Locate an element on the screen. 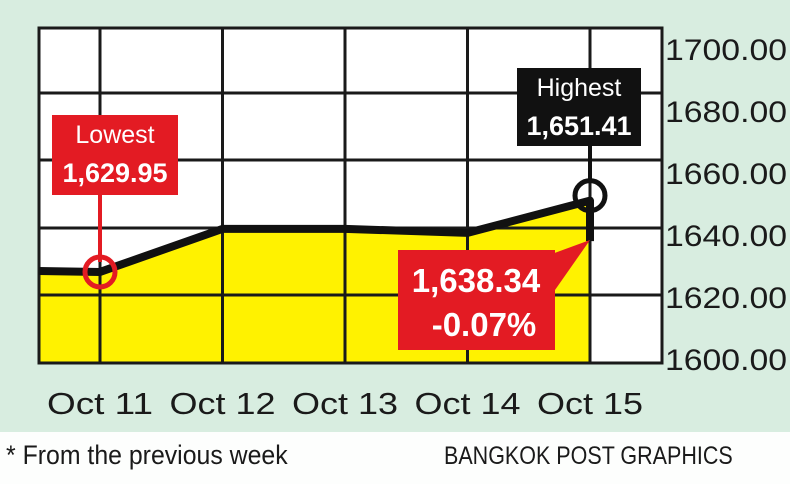  y-tick-label: 1700.00 is located at coordinates (726, 50).